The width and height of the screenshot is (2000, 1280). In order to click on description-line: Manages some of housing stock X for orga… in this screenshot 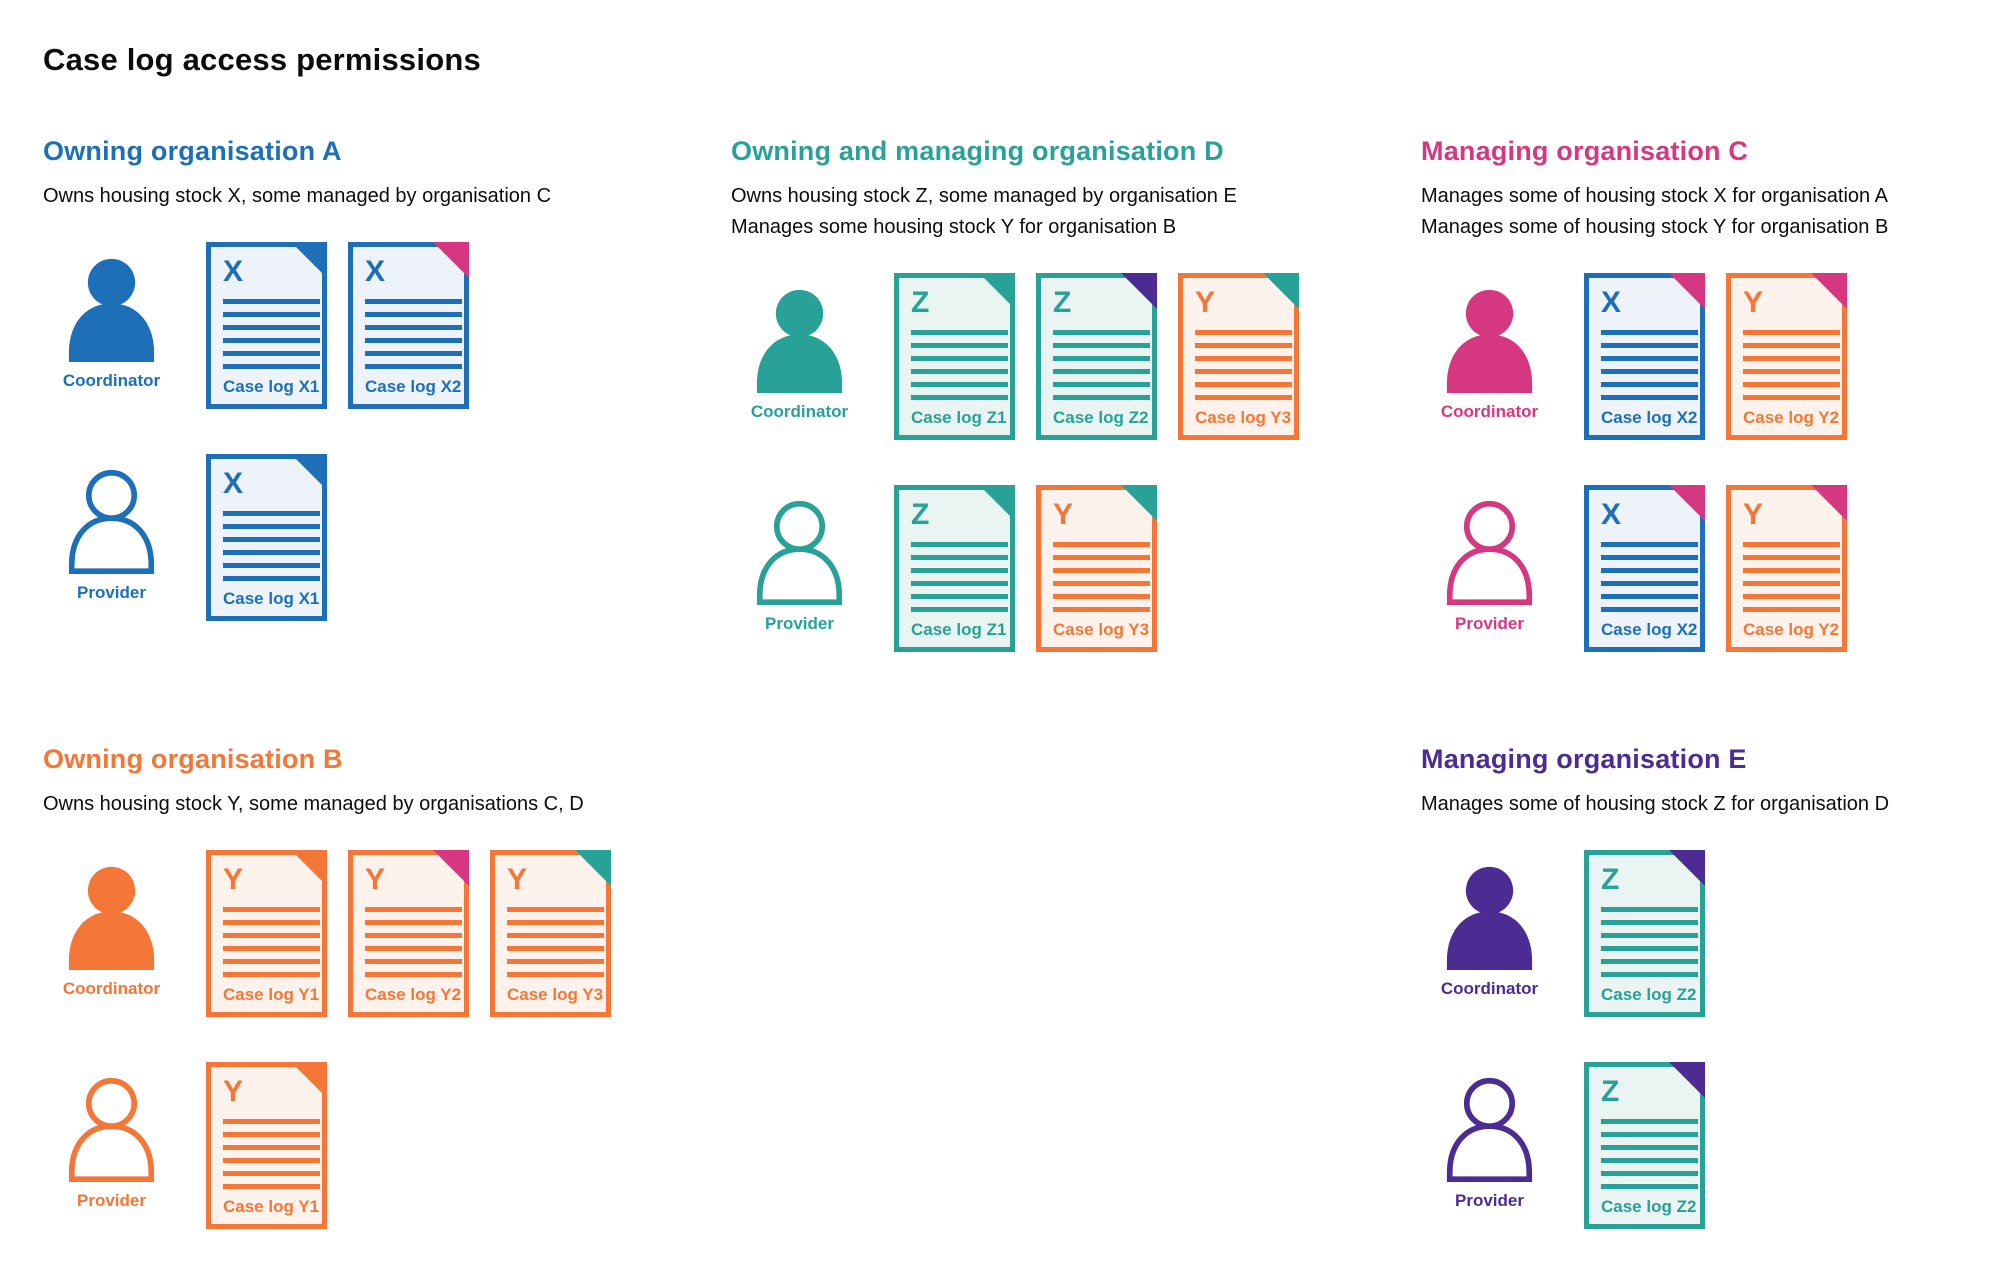, I will do `click(1654, 196)`.